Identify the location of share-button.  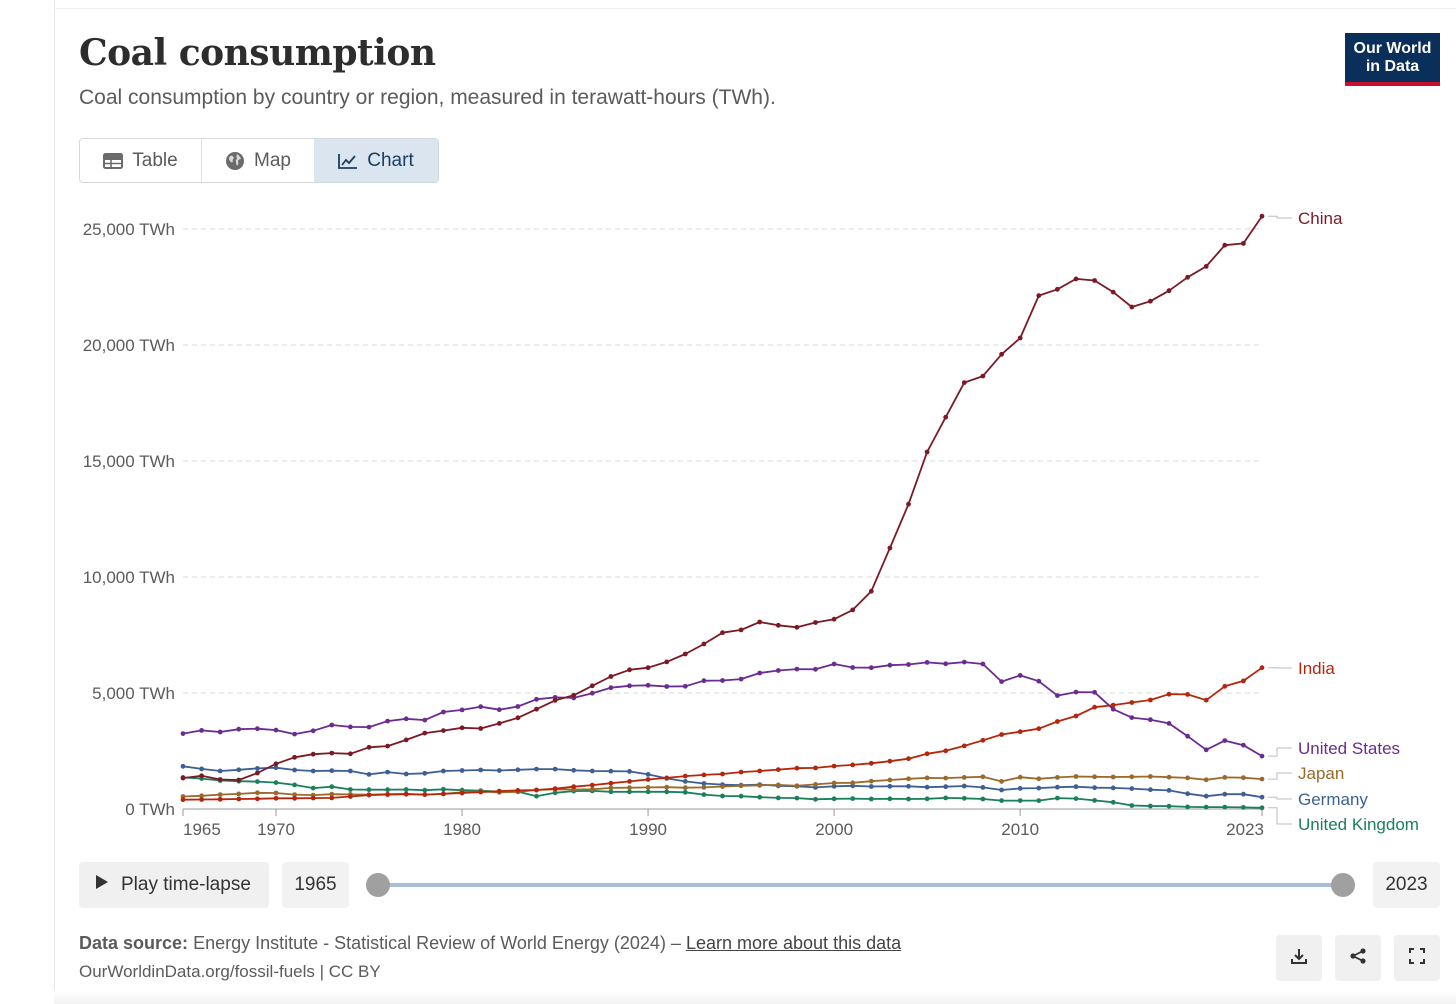
(1358, 958).